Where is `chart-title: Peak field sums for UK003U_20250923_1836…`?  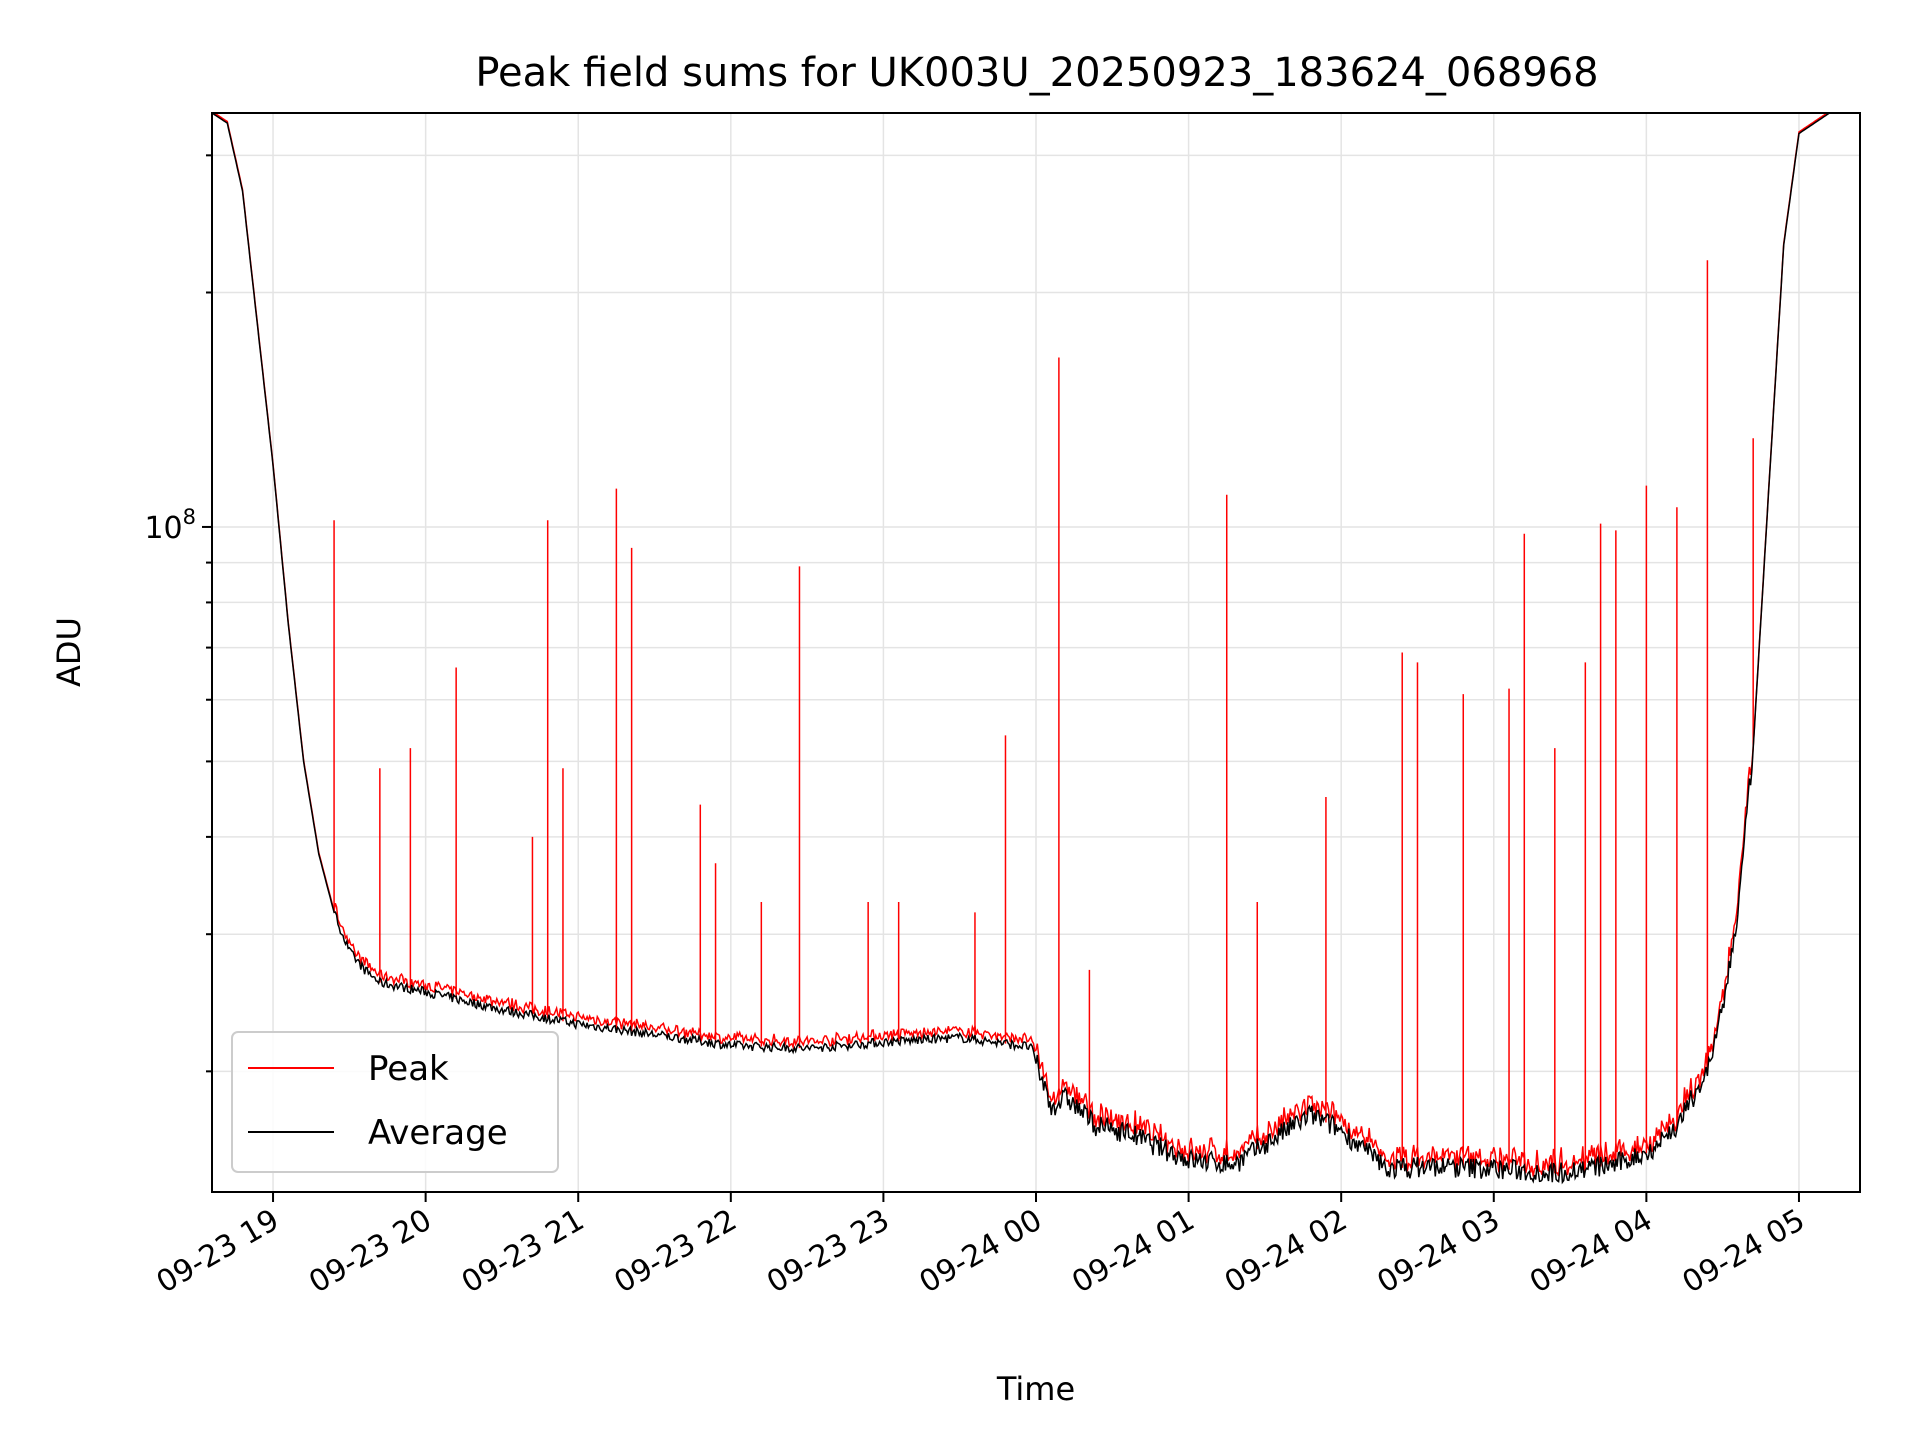
chart-title: Peak field sums for UK003U_20250923_1836… is located at coordinates (1036, 73).